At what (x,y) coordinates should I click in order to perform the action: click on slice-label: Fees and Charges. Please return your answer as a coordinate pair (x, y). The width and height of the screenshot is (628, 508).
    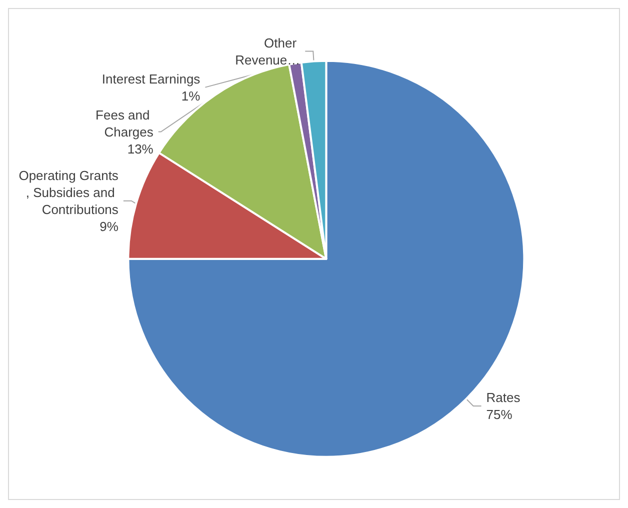
    Looking at the image, I should click on (125, 123).